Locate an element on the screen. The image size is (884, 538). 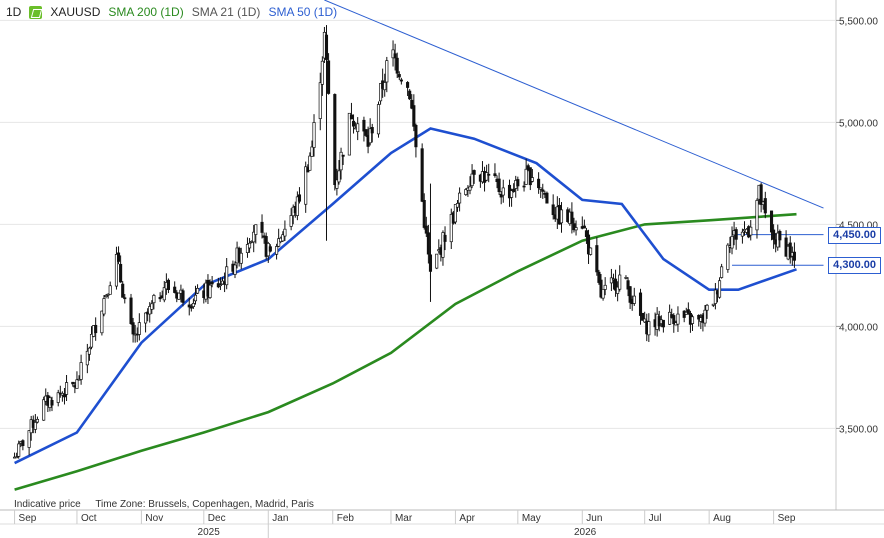
x-year-label: 2026 is located at coordinates (585, 532).